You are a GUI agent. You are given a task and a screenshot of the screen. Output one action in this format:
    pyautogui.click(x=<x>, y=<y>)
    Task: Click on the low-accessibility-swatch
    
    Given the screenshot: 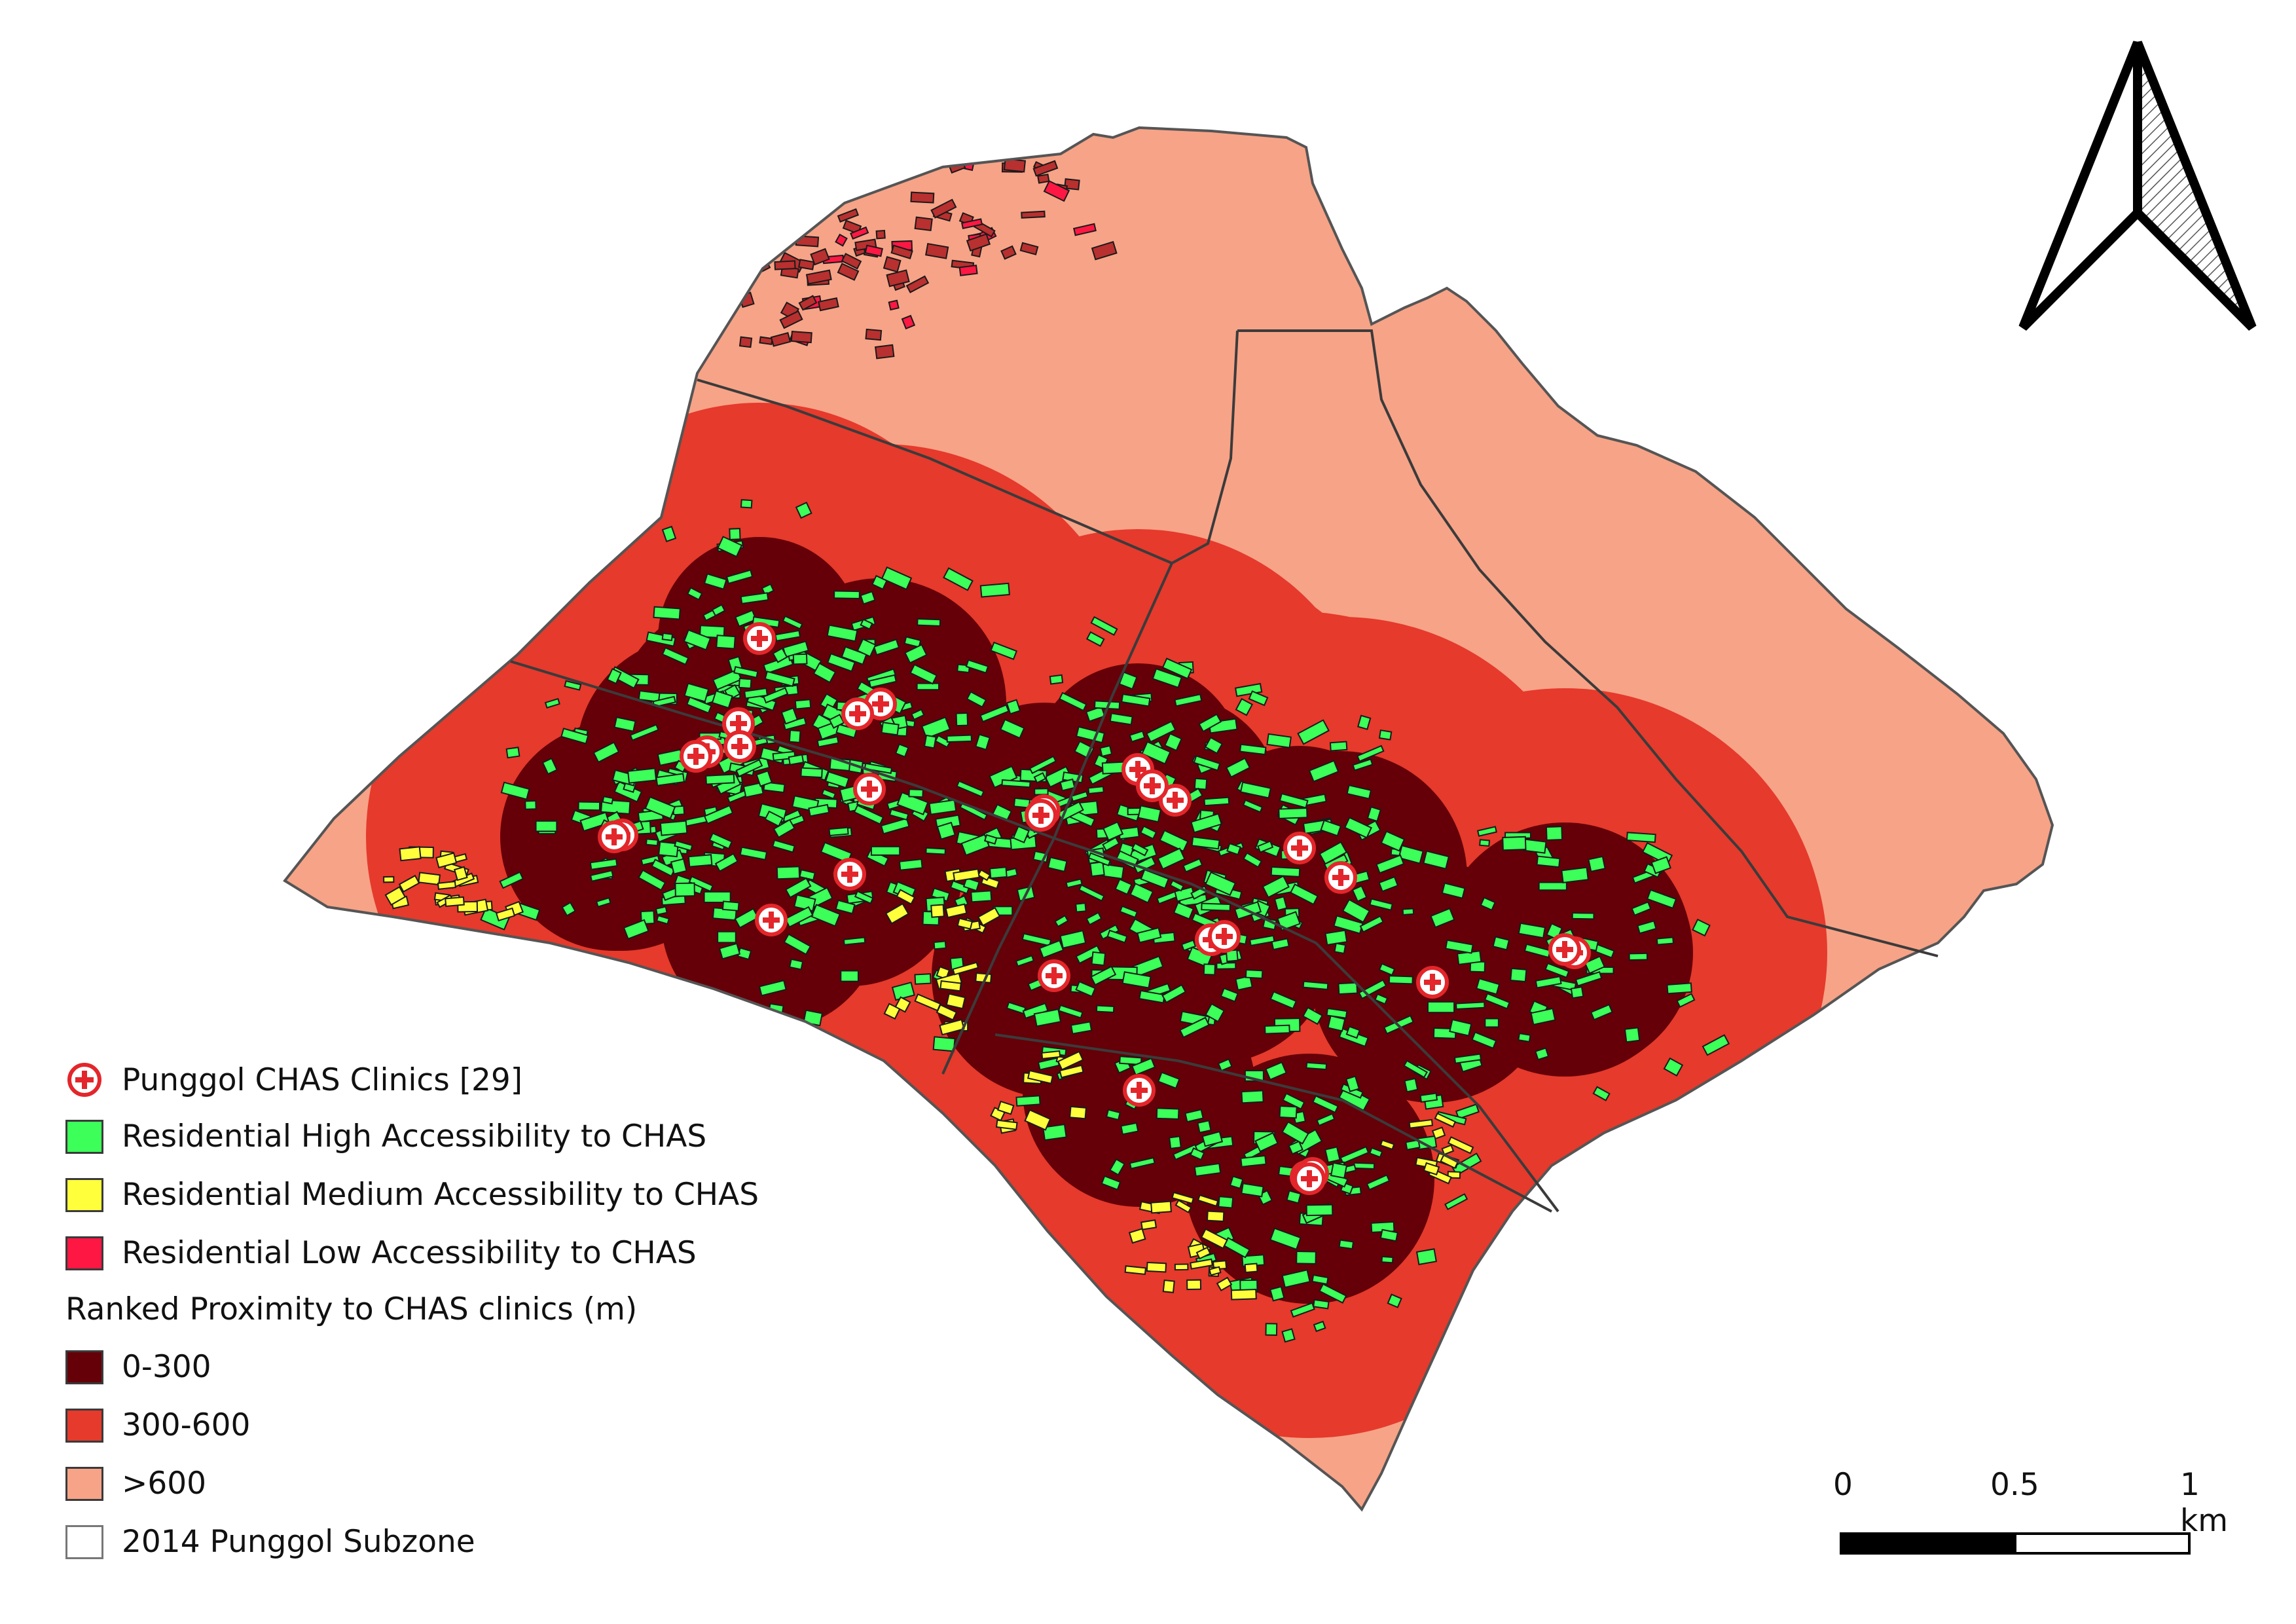 What is the action you would take?
    pyautogui.click(x=84, y=1253)
    